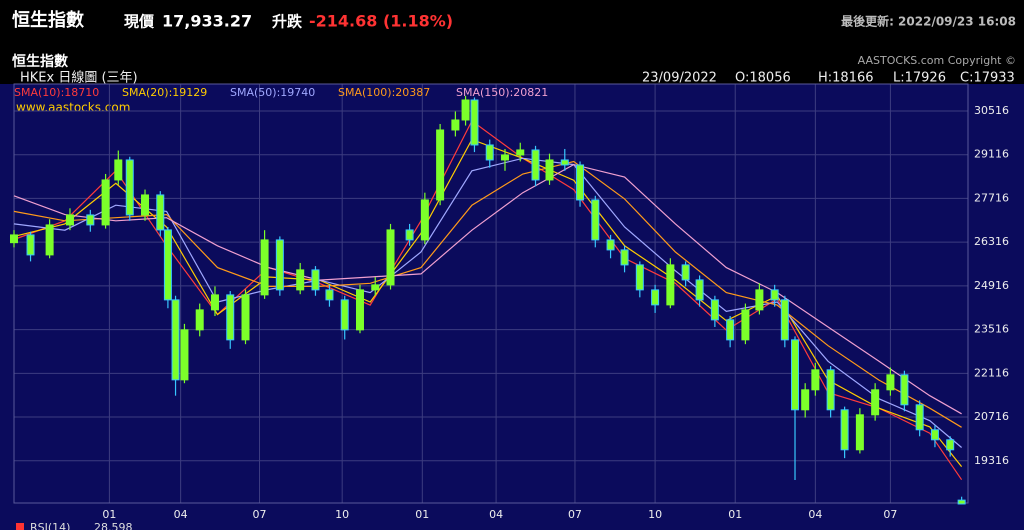 Image resolution: width=1024 pixels, height=530 pixels. What do you see at coordinates (502, 92) in the screenshot?
I see `legend-entry: SMA(150):20821` at bounding box center [502, 92].